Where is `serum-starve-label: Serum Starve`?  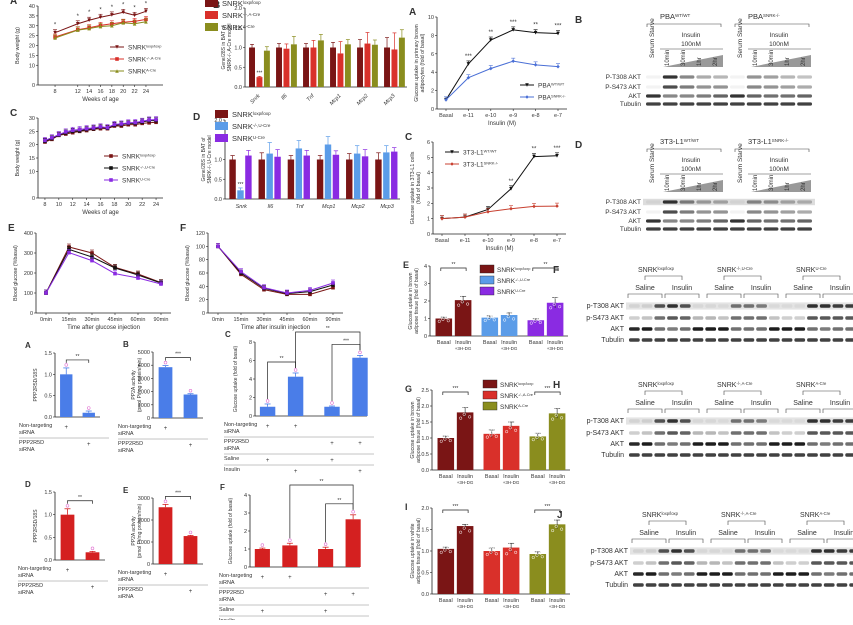
serum-starve-label: Serum Starve is located at coordinates (740, 38).